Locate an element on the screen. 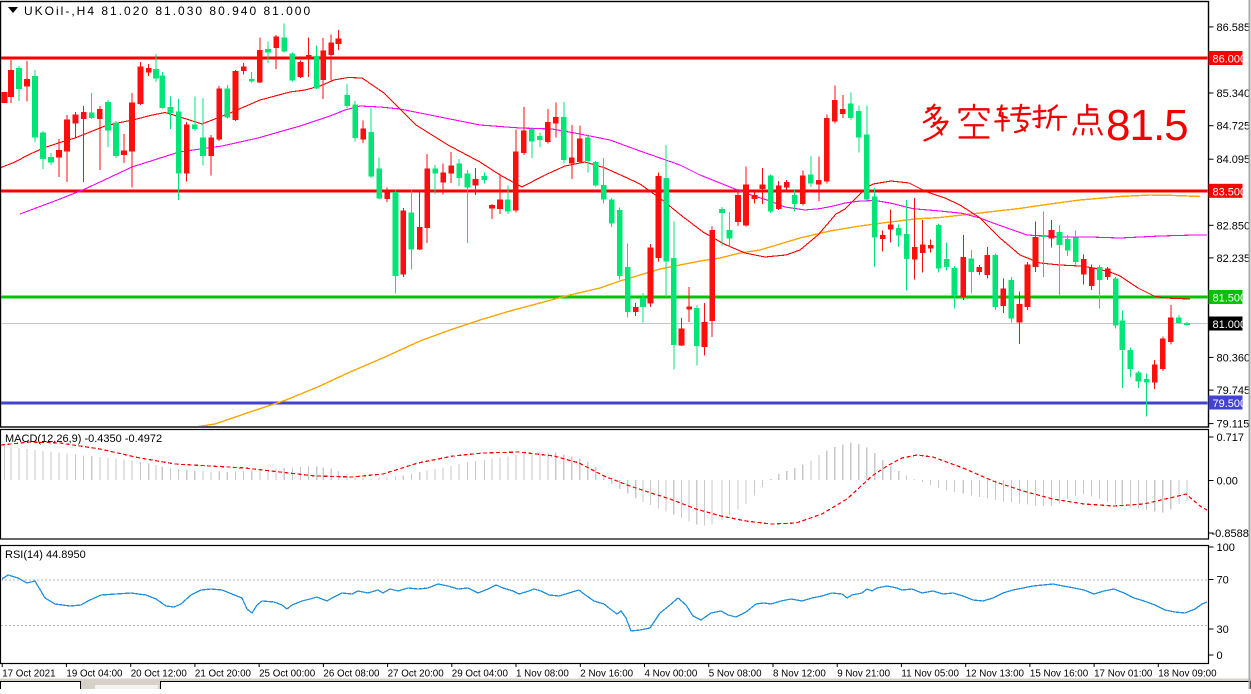 This screenshot has width=1251, height=694. svg-text: 27 Oct 20:00 is located at coordinates (416, 674).